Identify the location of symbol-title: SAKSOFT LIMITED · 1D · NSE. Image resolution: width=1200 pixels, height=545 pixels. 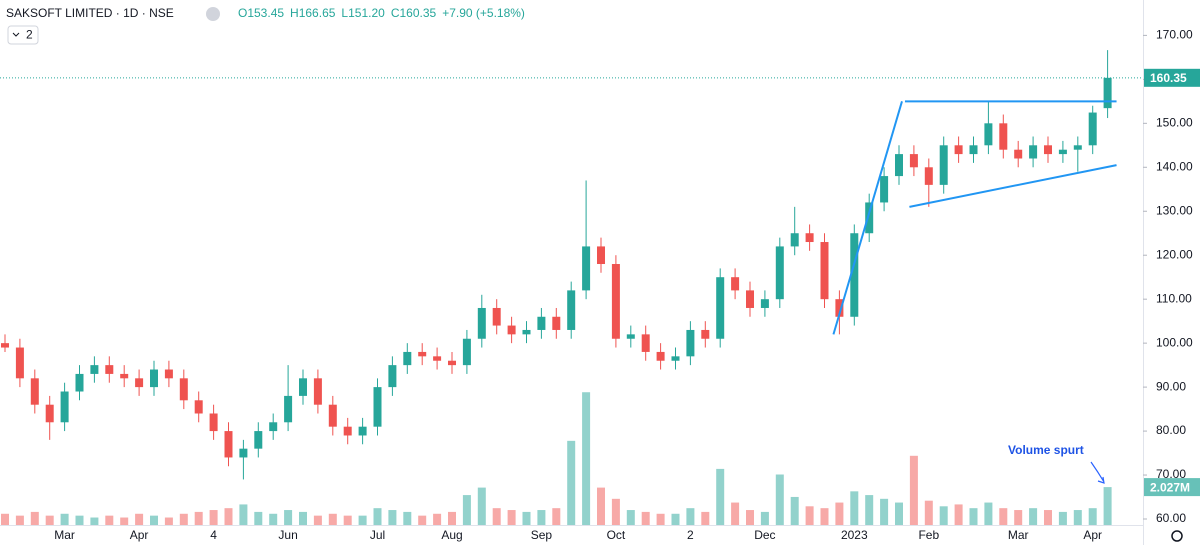
(90, 13).